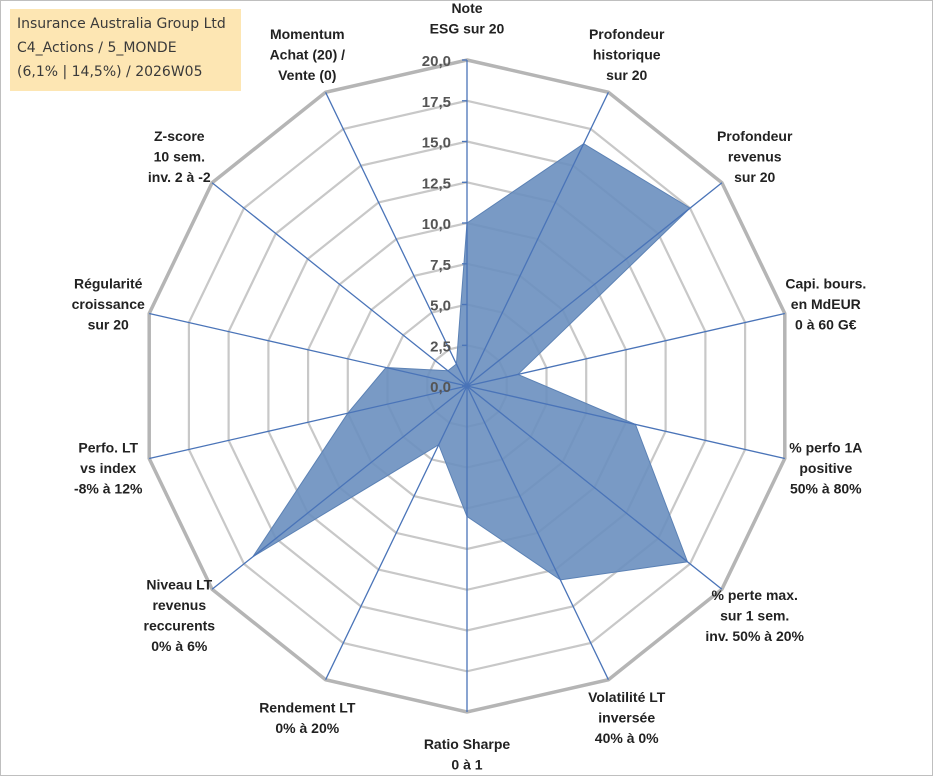 The width and height of the screenshot is (933, 776). I want to click on axis-label-line: Achat (20) /, so click(308, 54).